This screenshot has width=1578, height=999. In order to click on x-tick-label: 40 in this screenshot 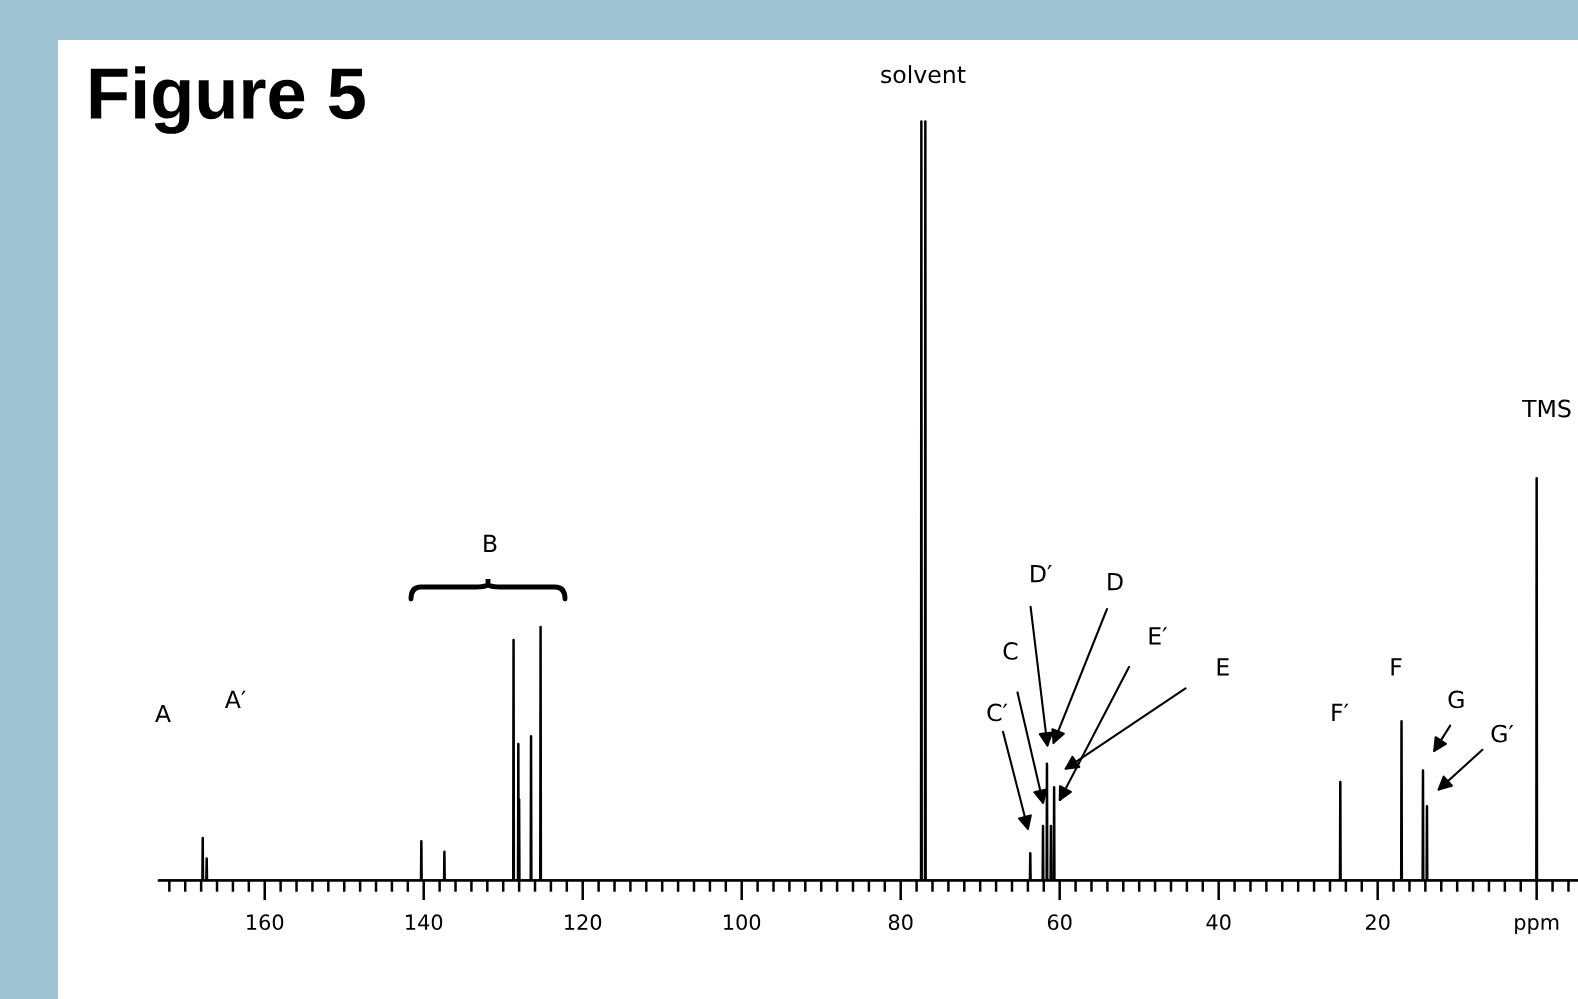, I will do `click(1218, 922)`.